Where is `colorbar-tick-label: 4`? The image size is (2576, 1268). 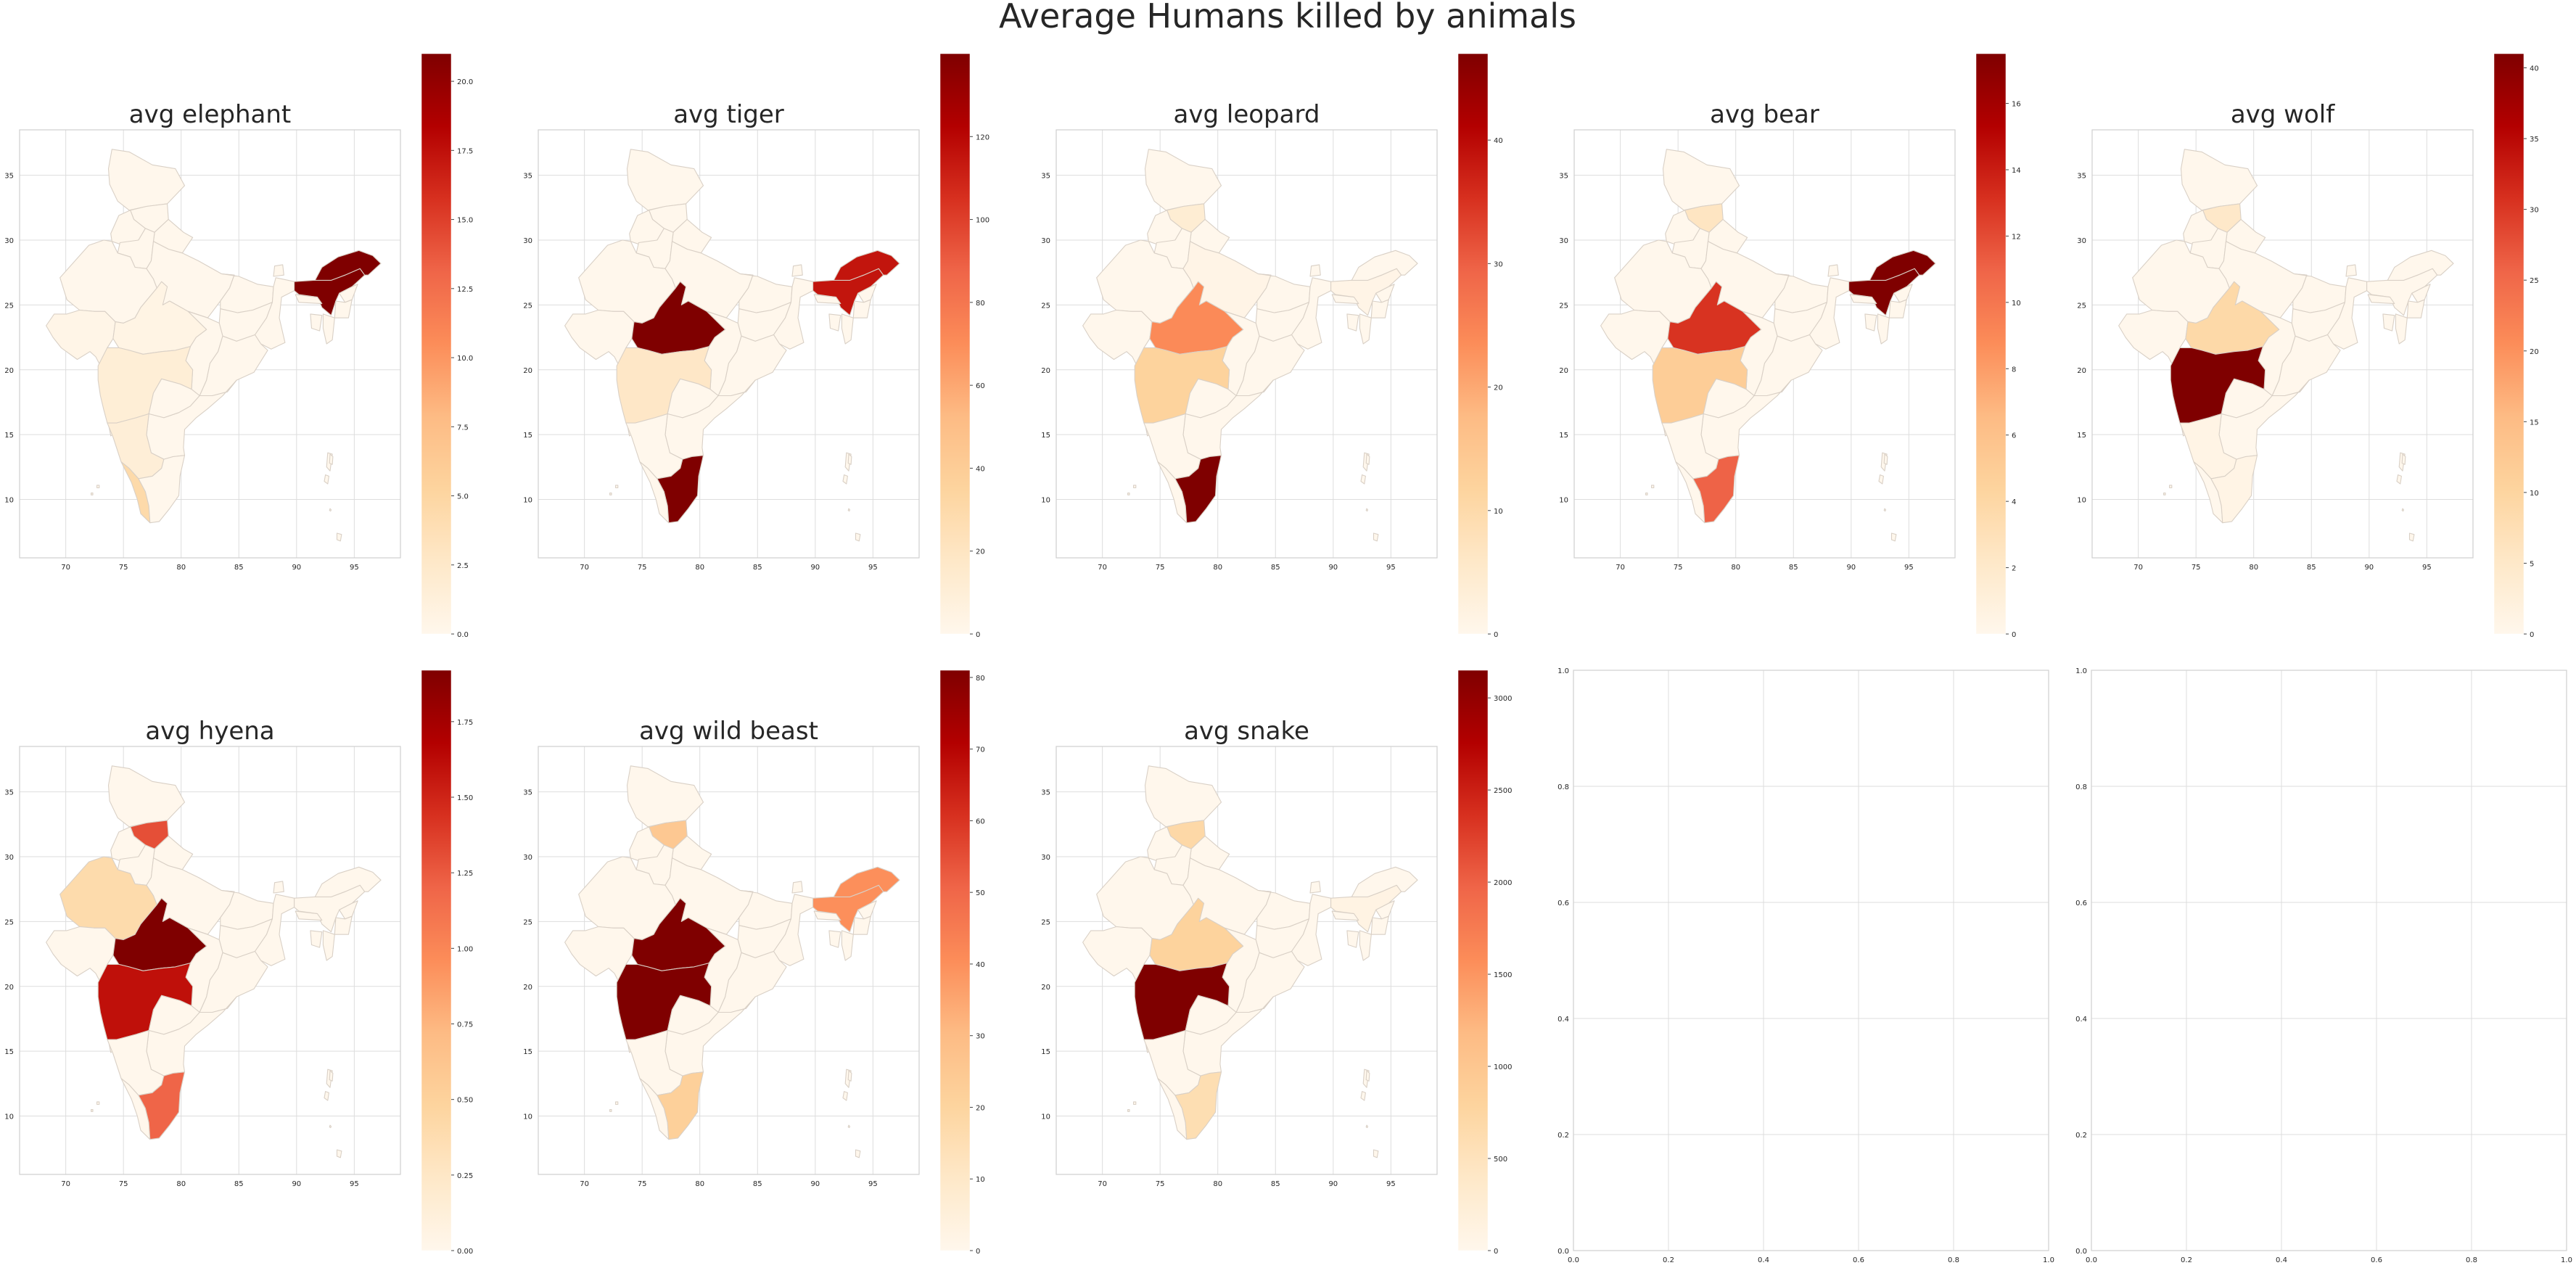
colorbar-tick-label: 4 is located at coordinates (2014, 502).